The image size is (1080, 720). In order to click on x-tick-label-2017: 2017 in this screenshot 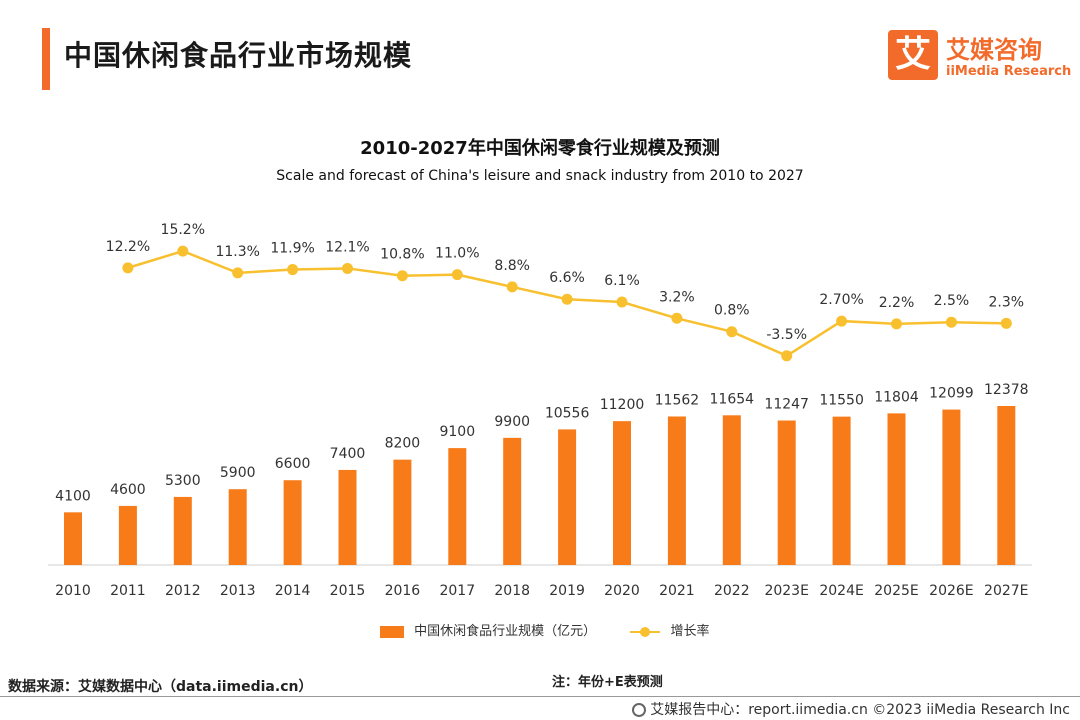, I will do `click(457, 591)`.